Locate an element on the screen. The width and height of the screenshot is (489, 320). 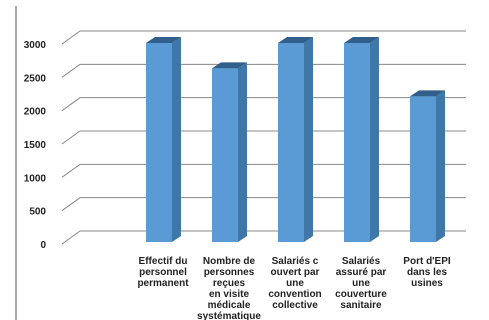
y-axis-tick-labels: 0 500 1000 1500 2000 2500 3000 is located at coordinates (35, 145).